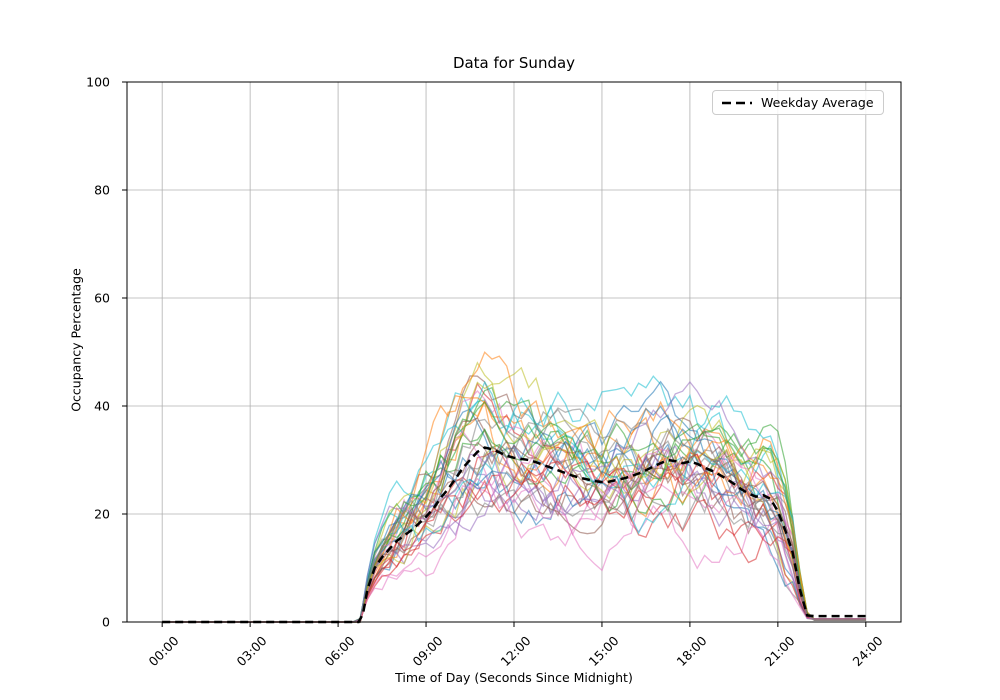  I want to click on x-axis-label: Time of Day (Seconds Since Midnight), so click(514, 677).